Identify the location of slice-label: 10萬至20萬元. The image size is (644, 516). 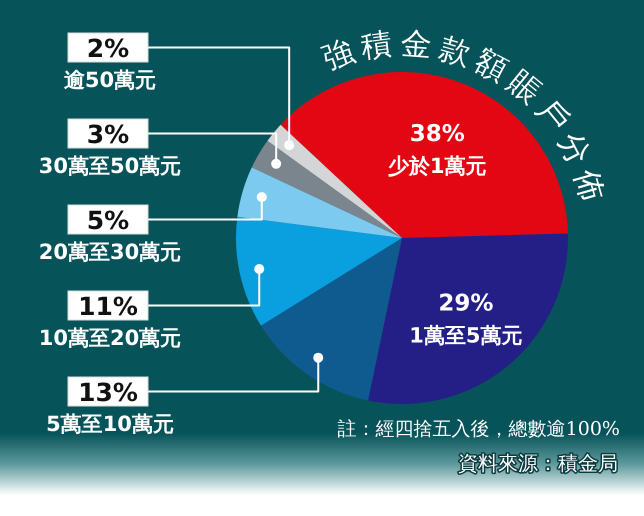
(110, 338).